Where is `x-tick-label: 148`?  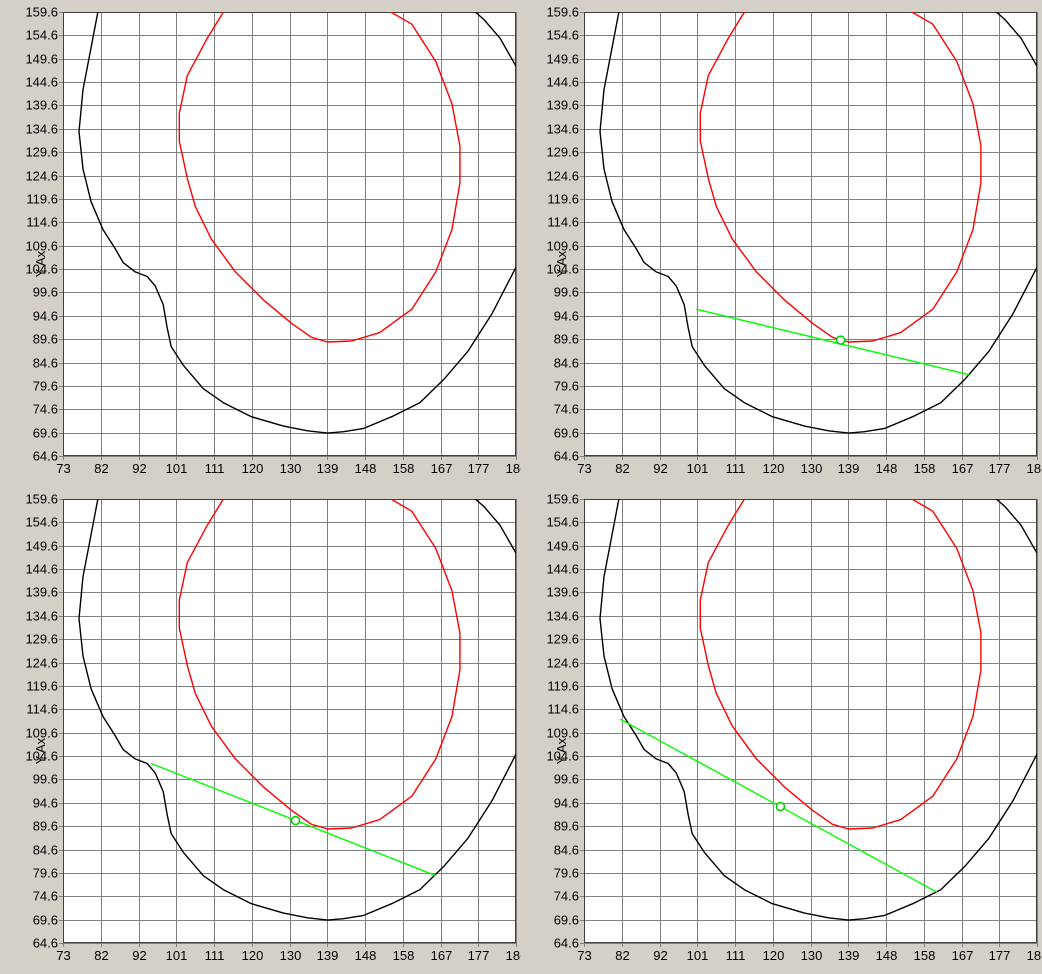 x-tick-label: 148 is located at coordinates (366, 468).